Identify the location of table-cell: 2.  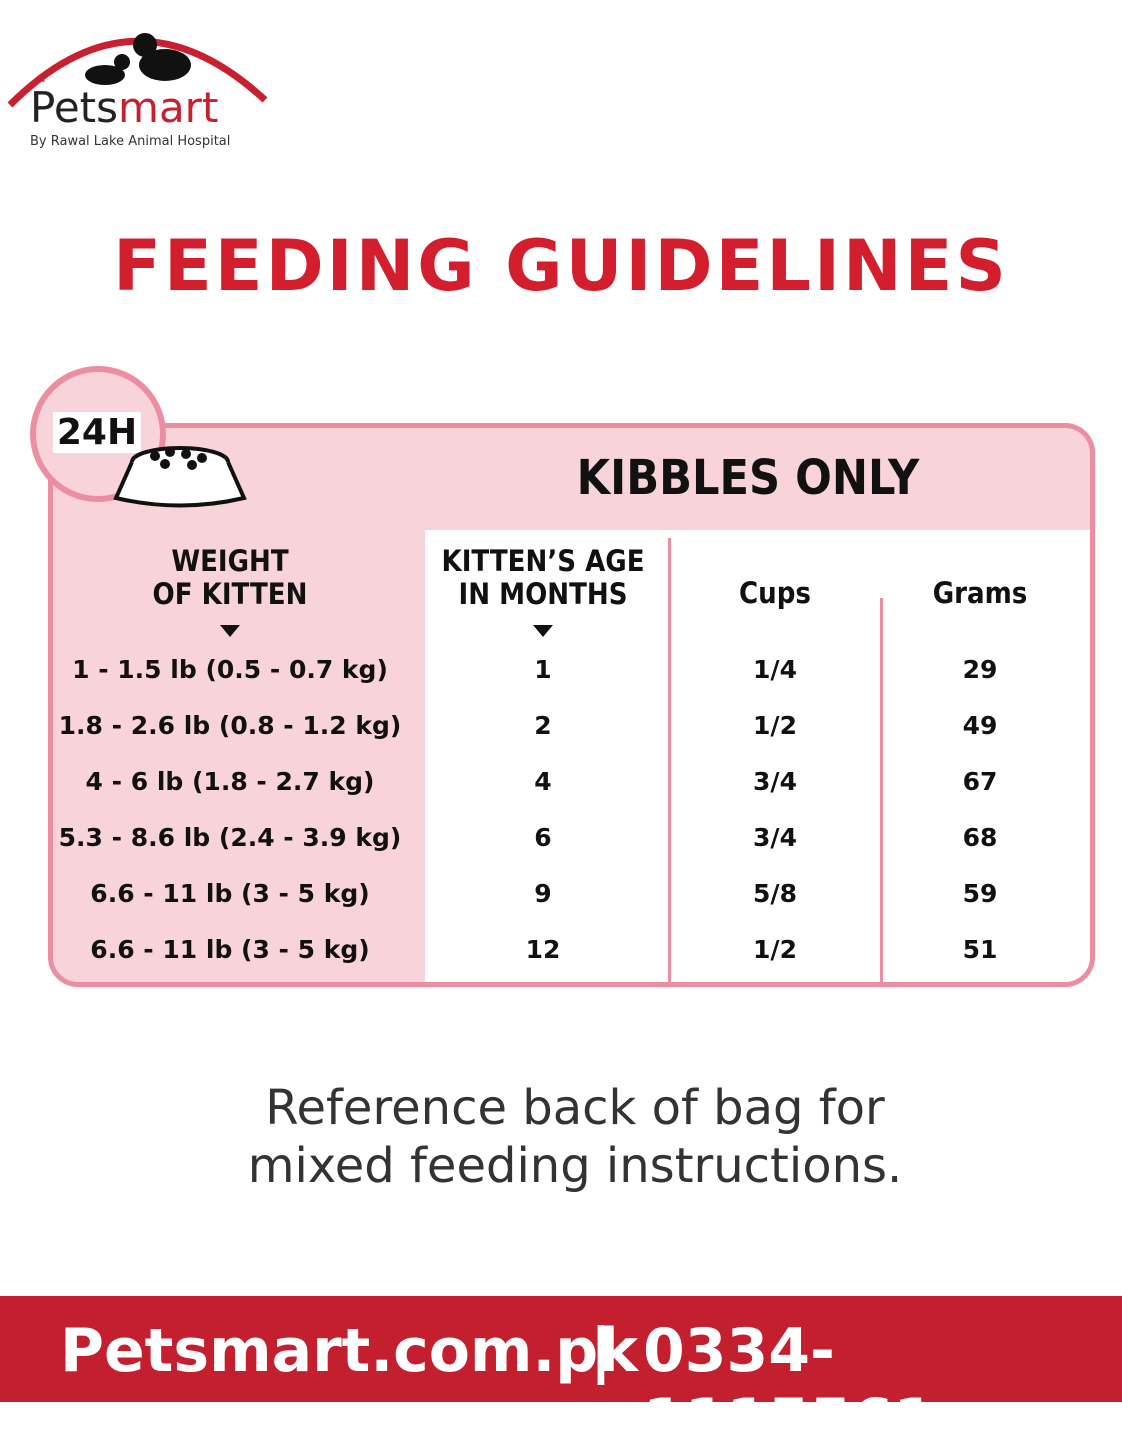
(543, 725).